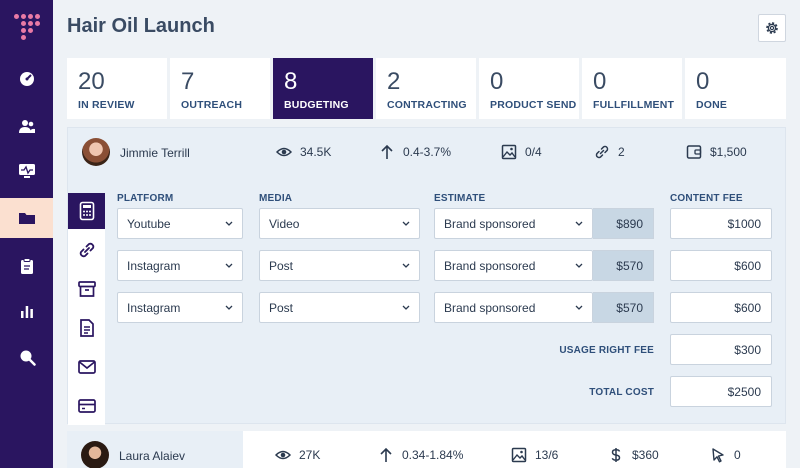  I want to click on settings-button, so click(772, 28).